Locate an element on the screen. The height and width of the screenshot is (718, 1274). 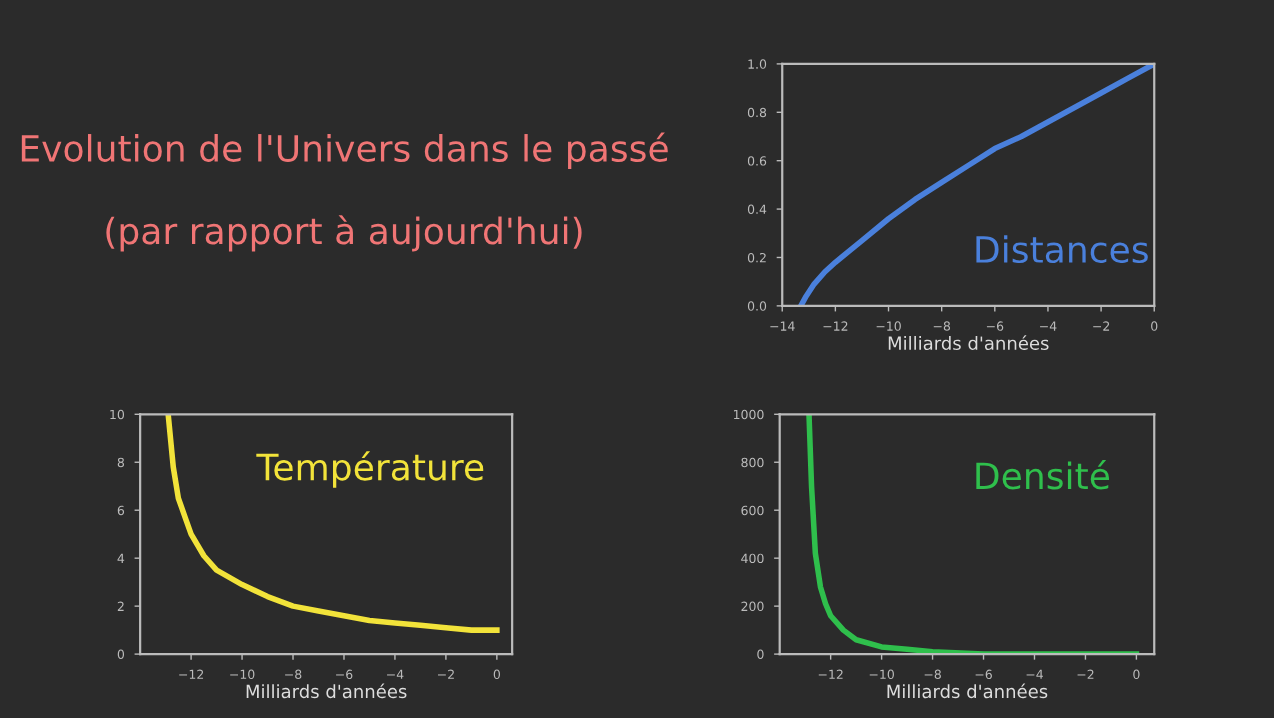
text: Evolution de l'Univers dans le passé is located at coordinates (344, 150).